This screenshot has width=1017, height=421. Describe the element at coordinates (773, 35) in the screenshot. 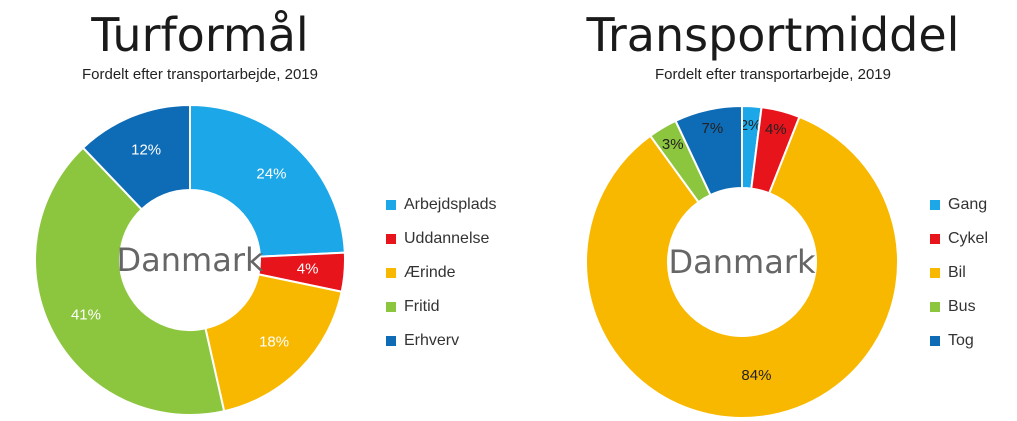

I see `chart-title: Transportmiddel` at that location.